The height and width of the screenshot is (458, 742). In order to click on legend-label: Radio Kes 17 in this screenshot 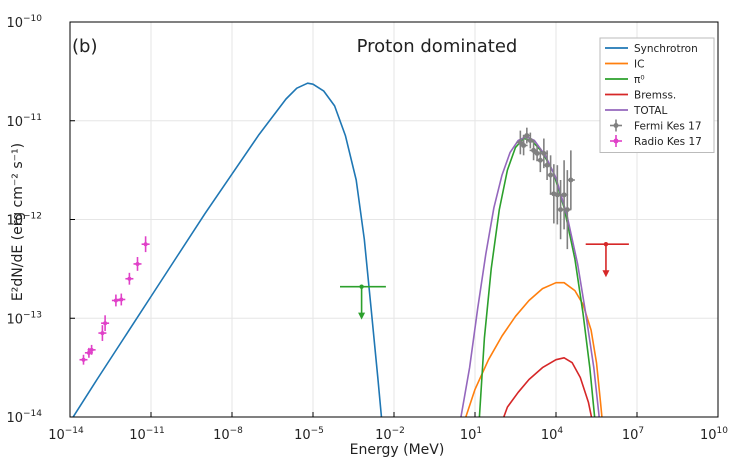, I will do `click(668, 142)`.